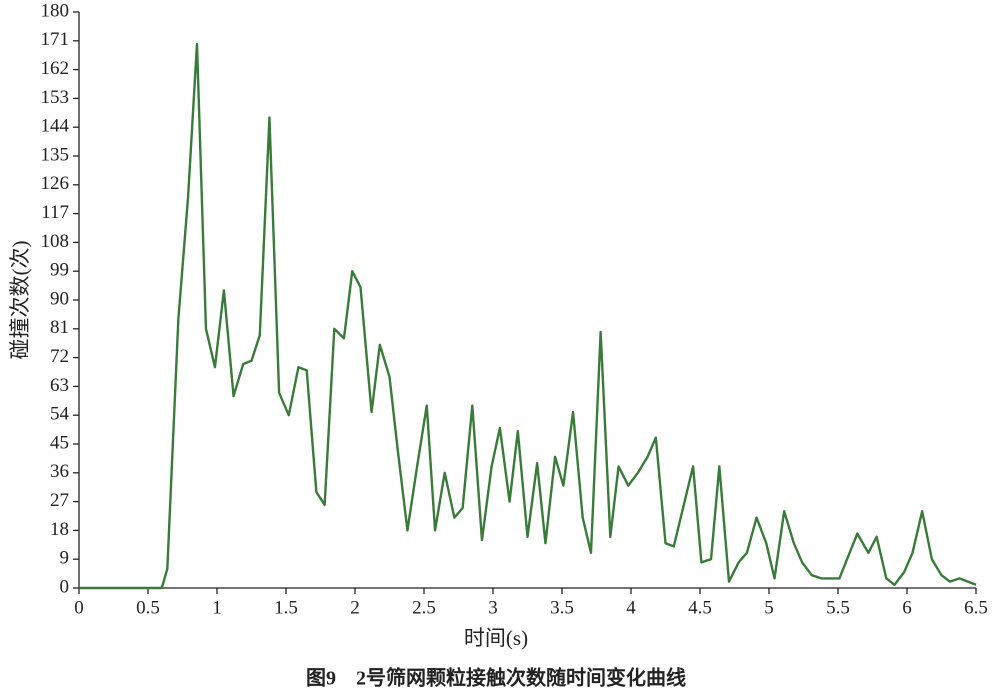  I want to click on x-tick-label: 2, so click(355, 607).